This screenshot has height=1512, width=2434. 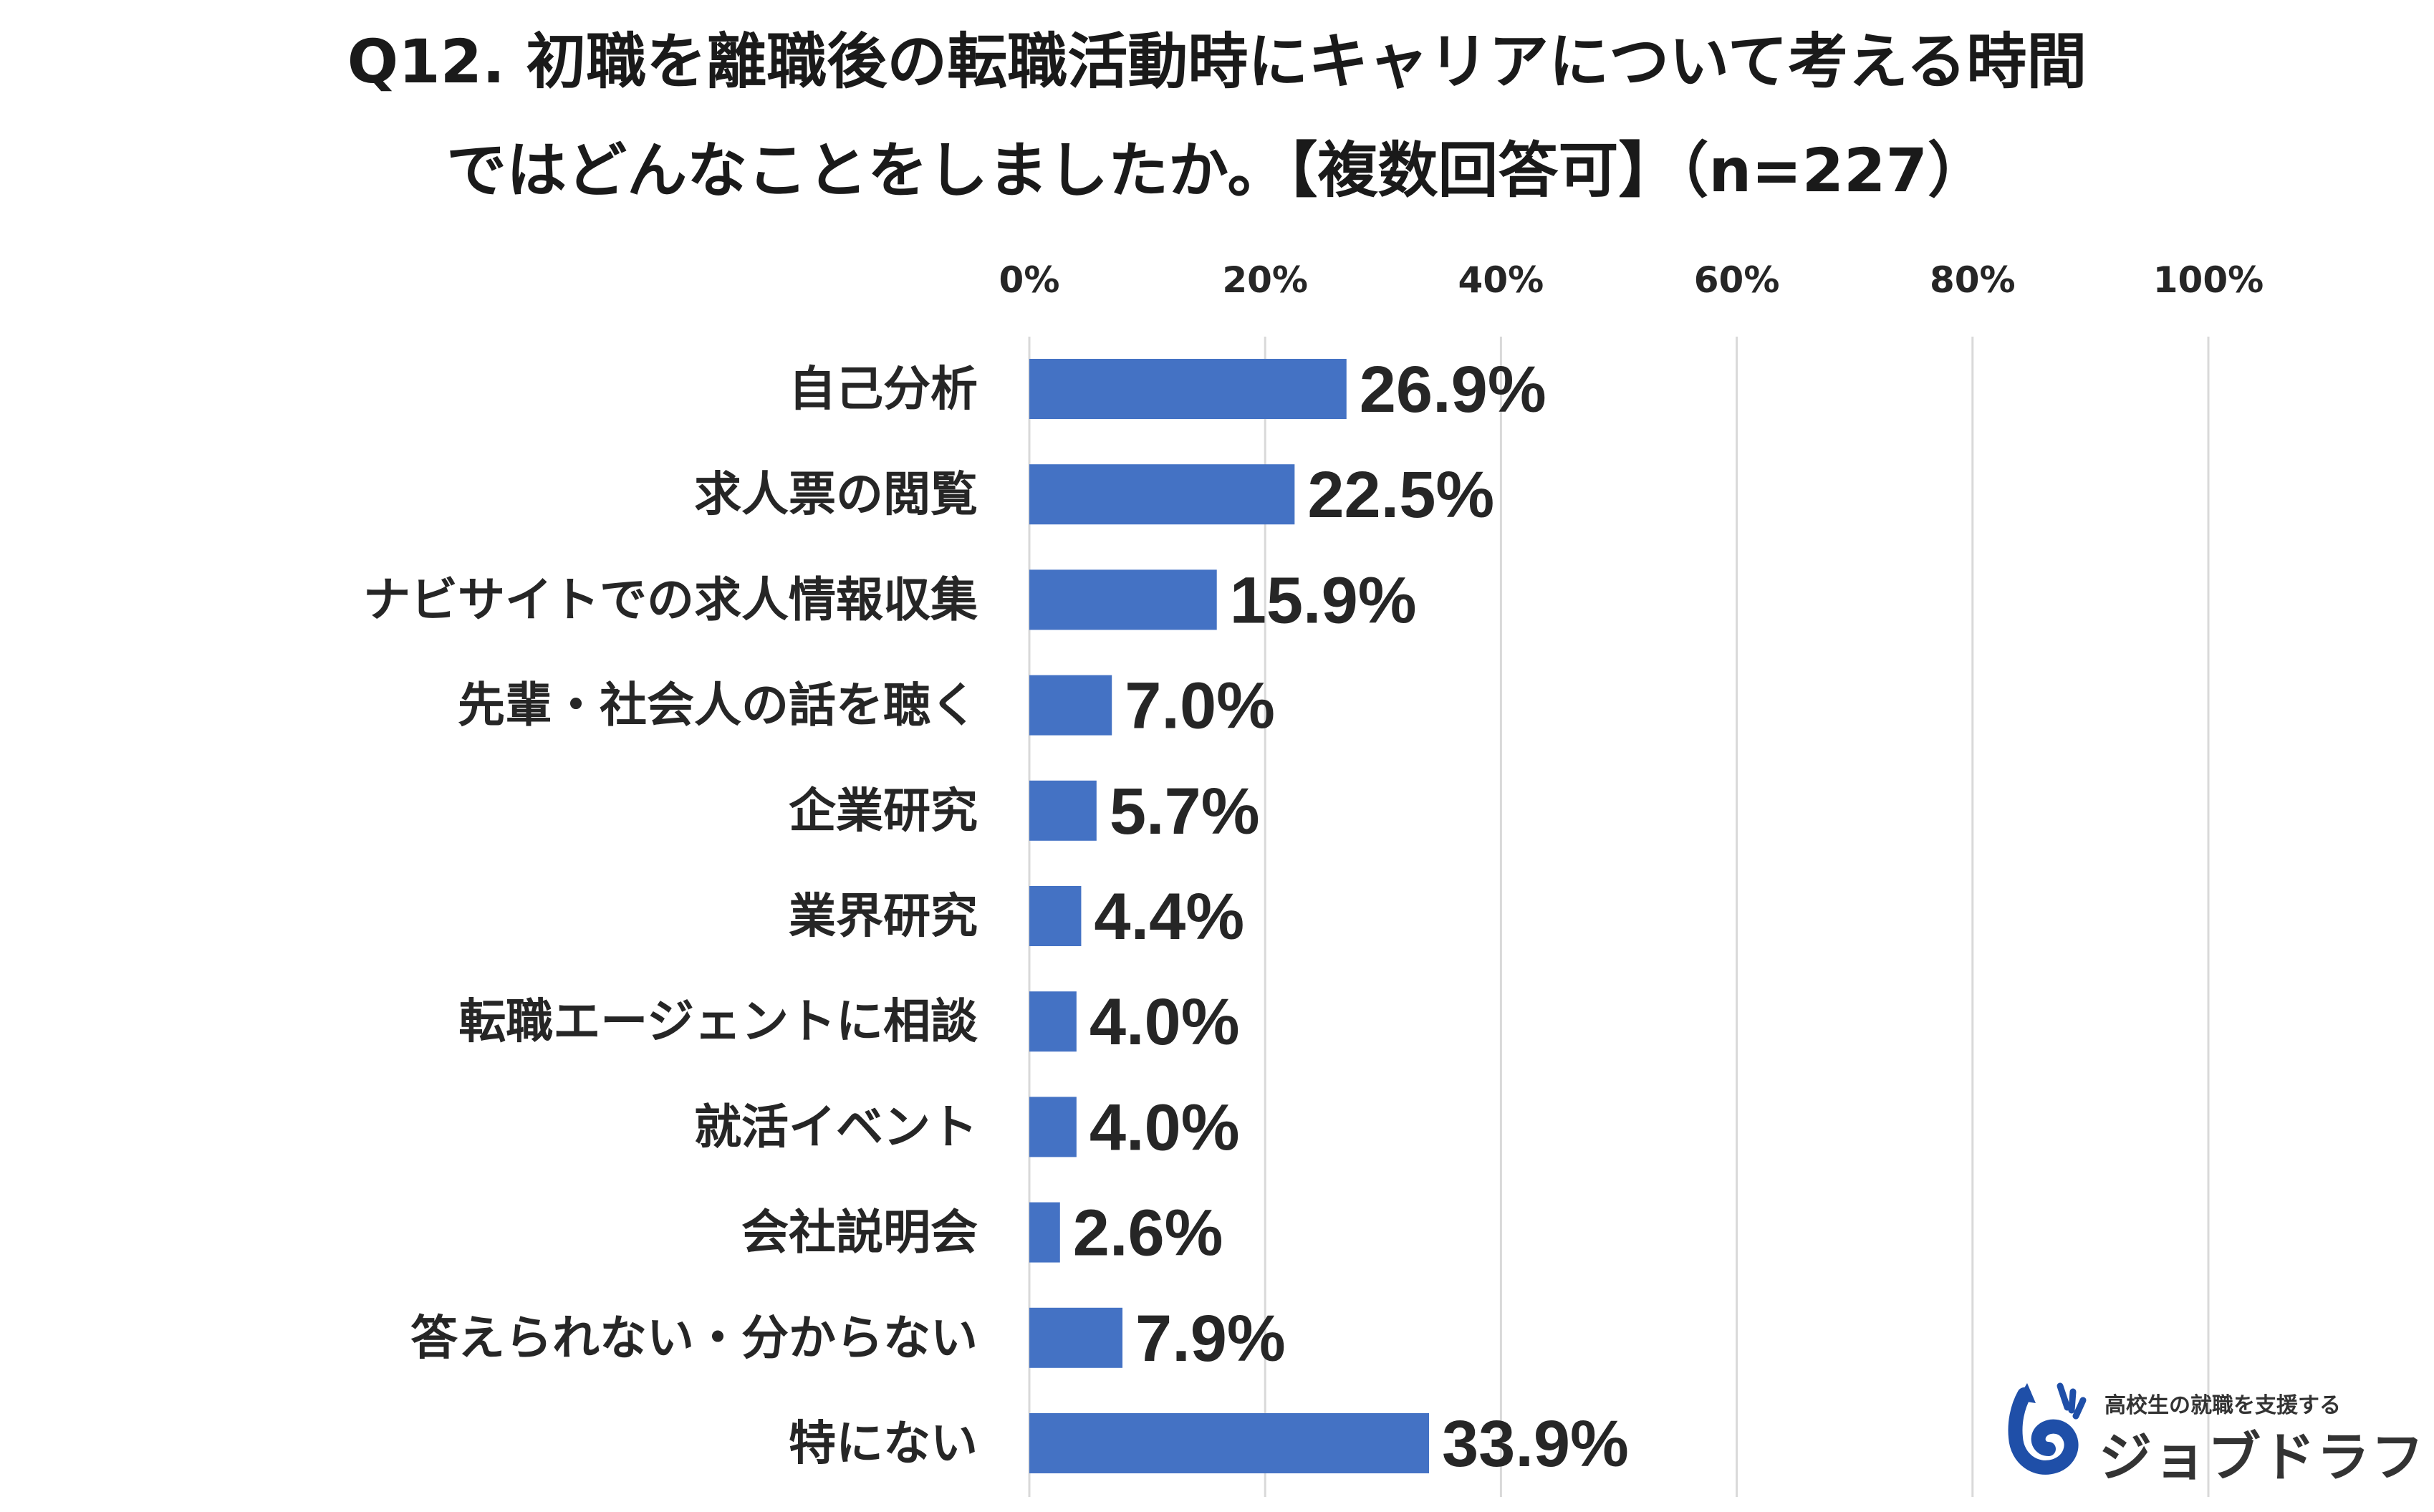 I want to click on logo-name: ジョブドラフト, so click(x=2266, y=1457).